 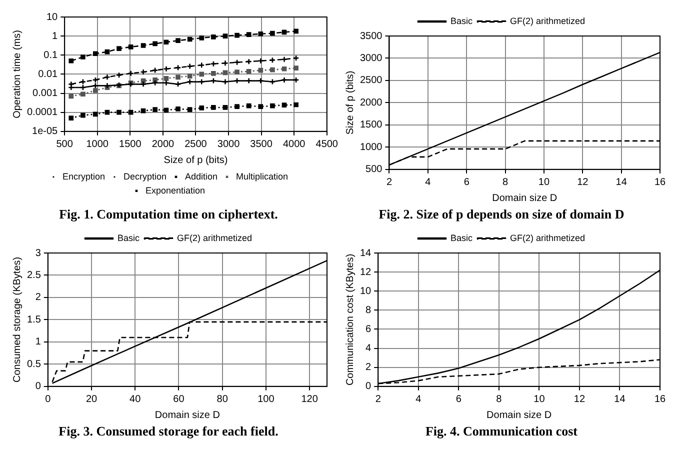 What do you see at coordinates (374, 170) in the screenshot?
I see `y-tick-label: 500` at bounding box center [374, 170].